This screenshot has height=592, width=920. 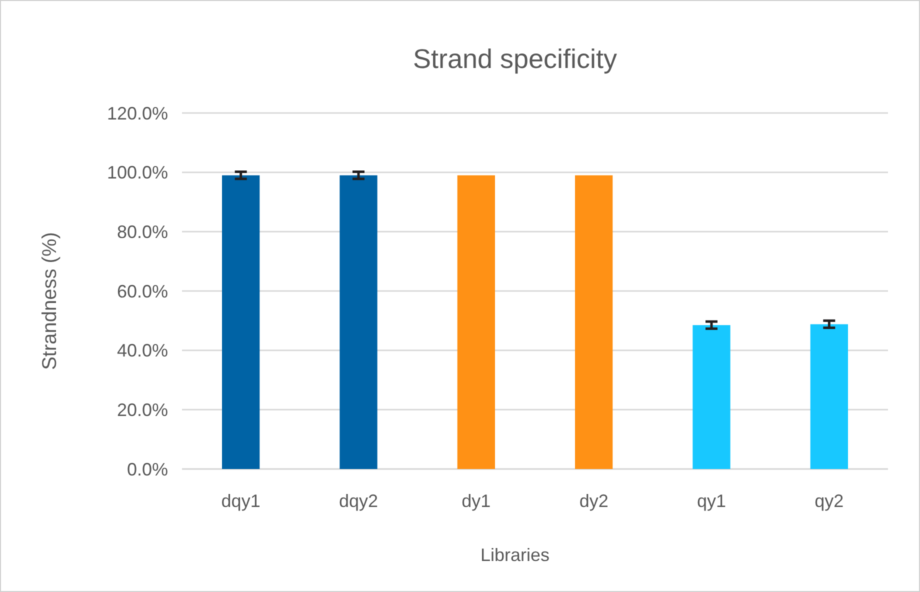 What do you see at coordinates (515, 59) in the screenshot?
I see `chart-title: Strand specificity` at bounding box center [515, 59].